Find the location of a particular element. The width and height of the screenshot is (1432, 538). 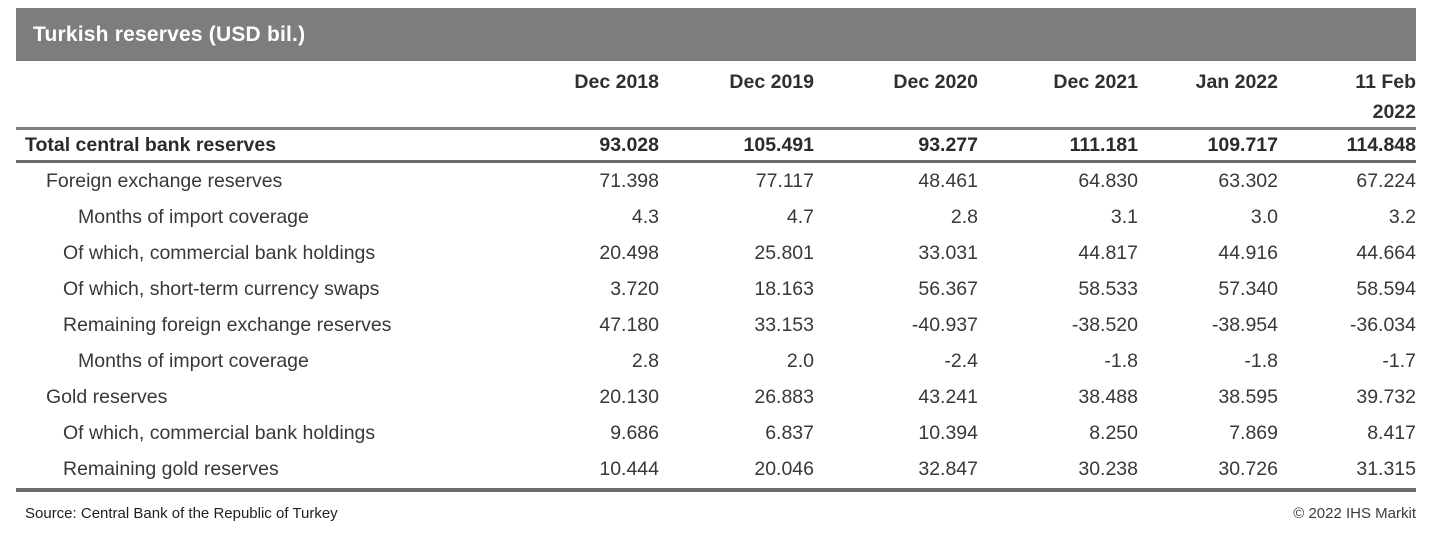

cell-value: 71.398 is located at coordinates (629, 180).